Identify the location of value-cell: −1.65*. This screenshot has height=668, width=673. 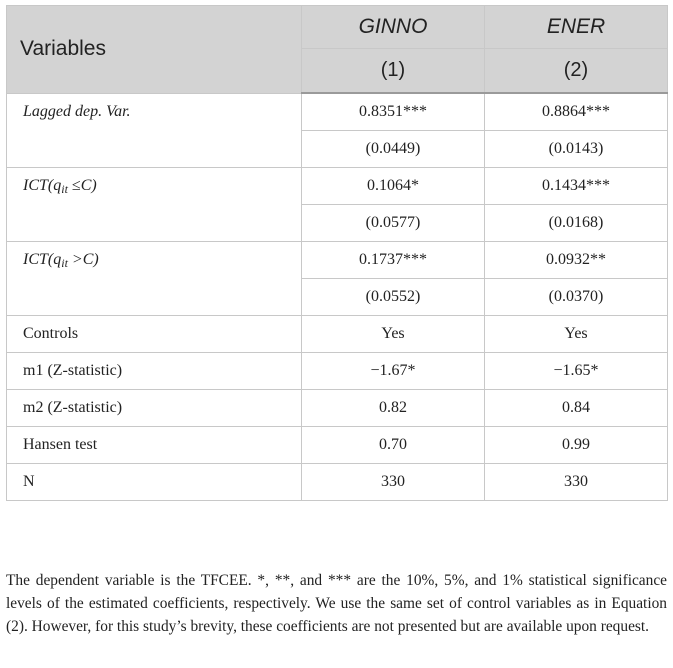
(576, 371).